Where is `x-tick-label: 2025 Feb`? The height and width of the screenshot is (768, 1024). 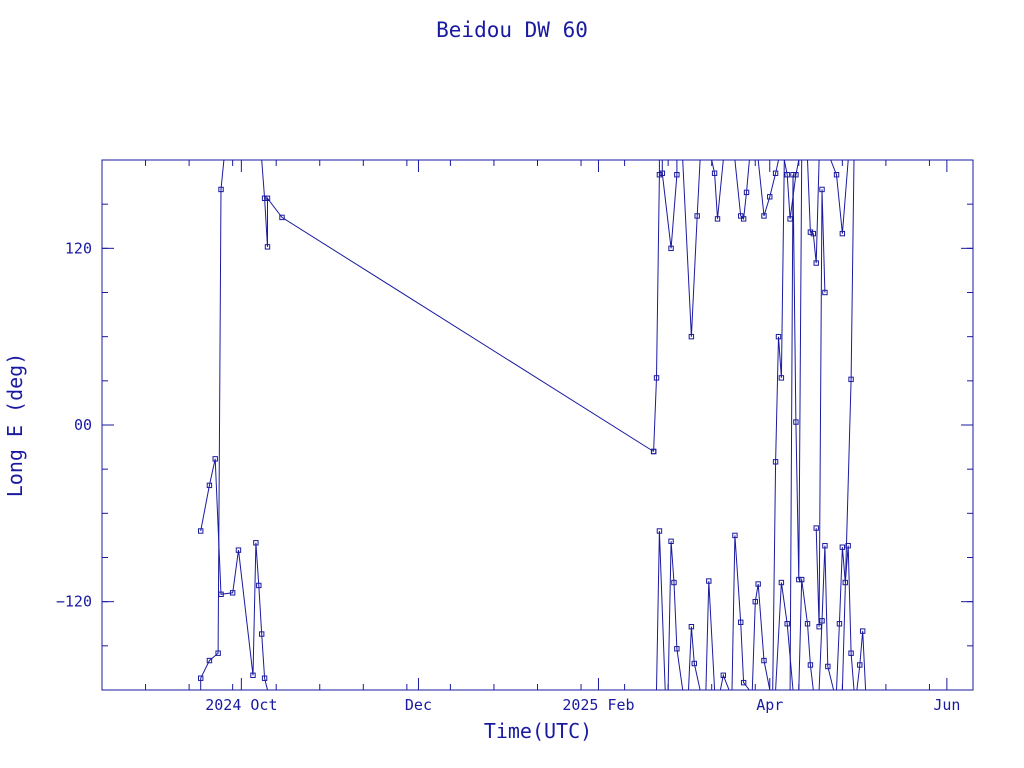 x-tick-label: 2025 Feb is located at coordinates (598, 705).